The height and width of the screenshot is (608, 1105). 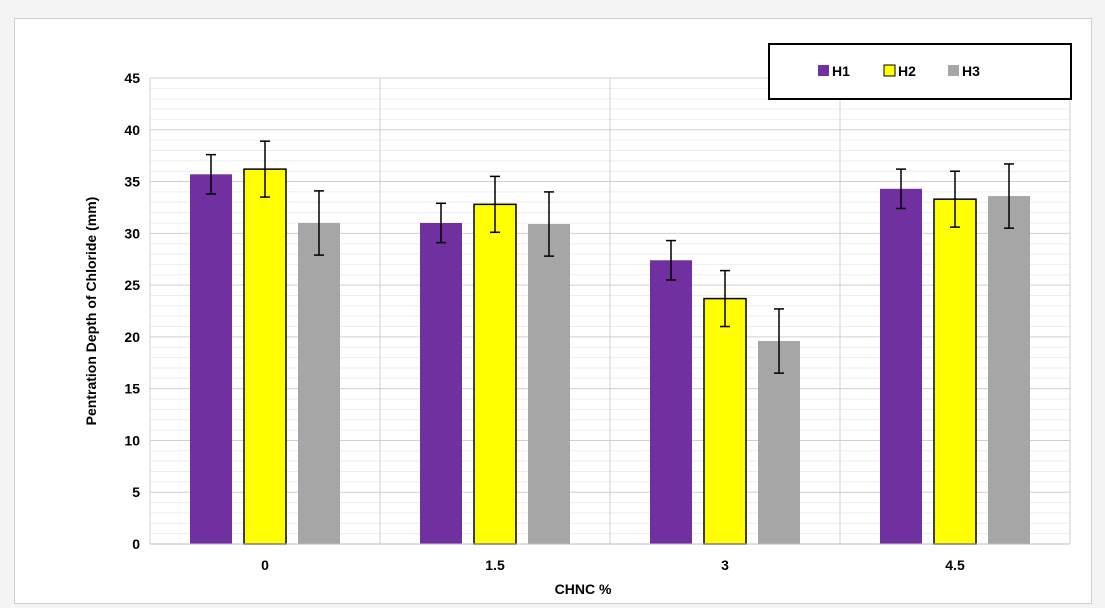 What do you see at coordinates (823, 70) in the screenshot?
I see `legend-swatch-h1` at bounding box center [823, 70].